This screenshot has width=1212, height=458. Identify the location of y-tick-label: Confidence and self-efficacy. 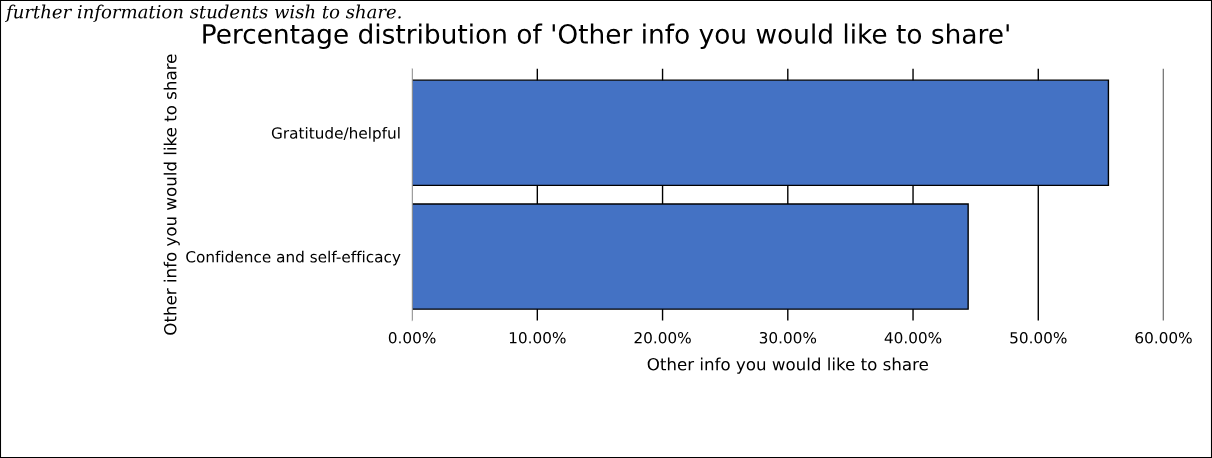
(293, 258).